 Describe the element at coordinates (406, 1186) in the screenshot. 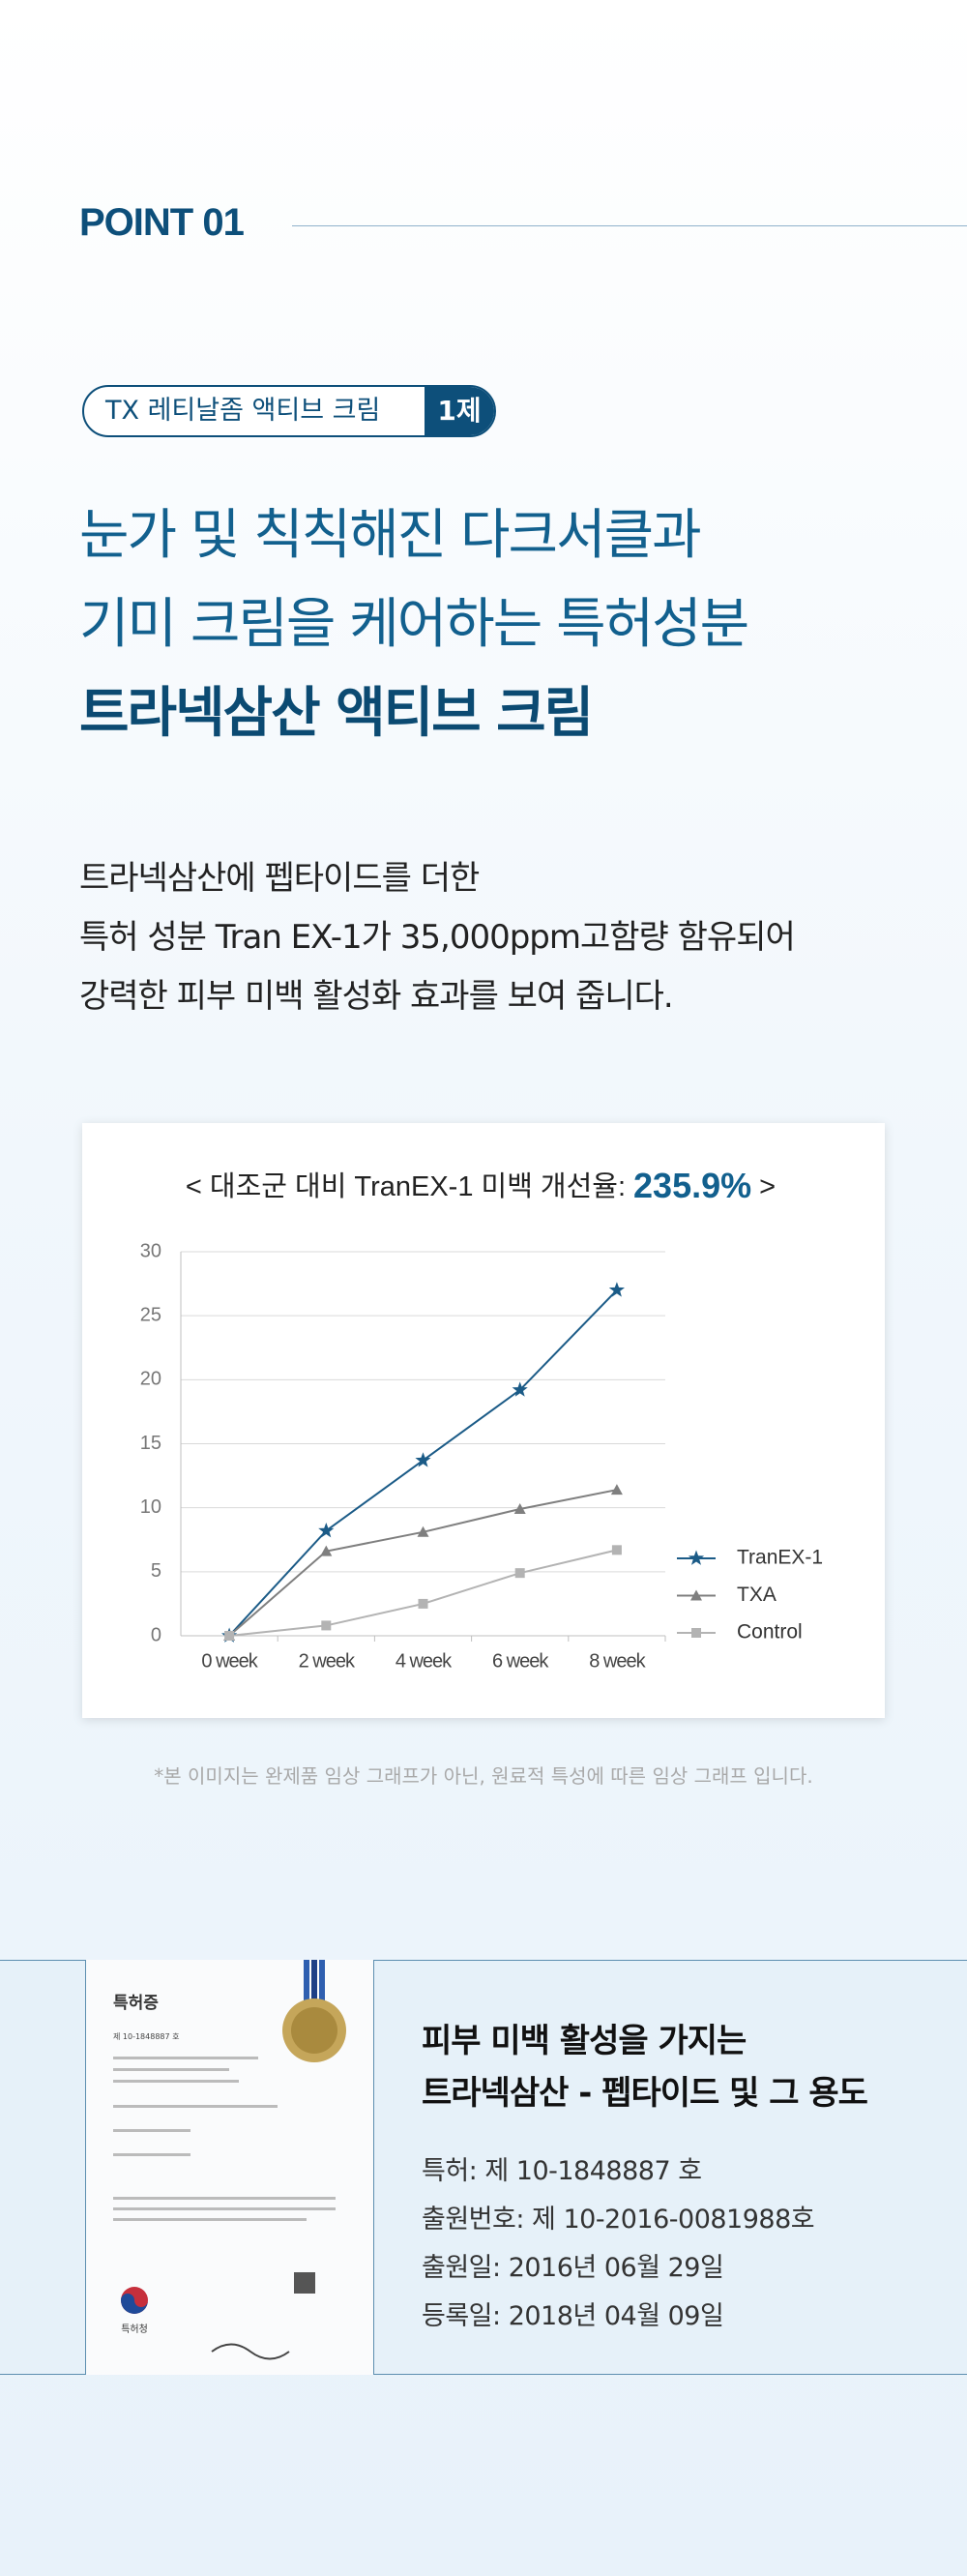

I see `title-prefix: < 대조군 대비 TranEX-1 미백 개선율:` at that location.